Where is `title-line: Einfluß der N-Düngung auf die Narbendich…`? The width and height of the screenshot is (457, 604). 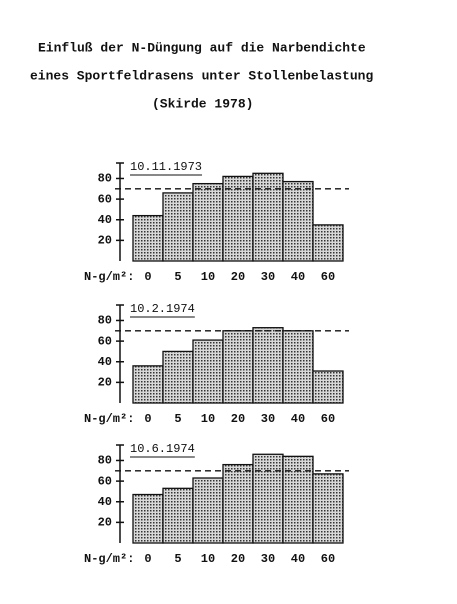
title-line: Einfluß der N-Düngung auf die Narbendich… is located at coordinates (202, 47).